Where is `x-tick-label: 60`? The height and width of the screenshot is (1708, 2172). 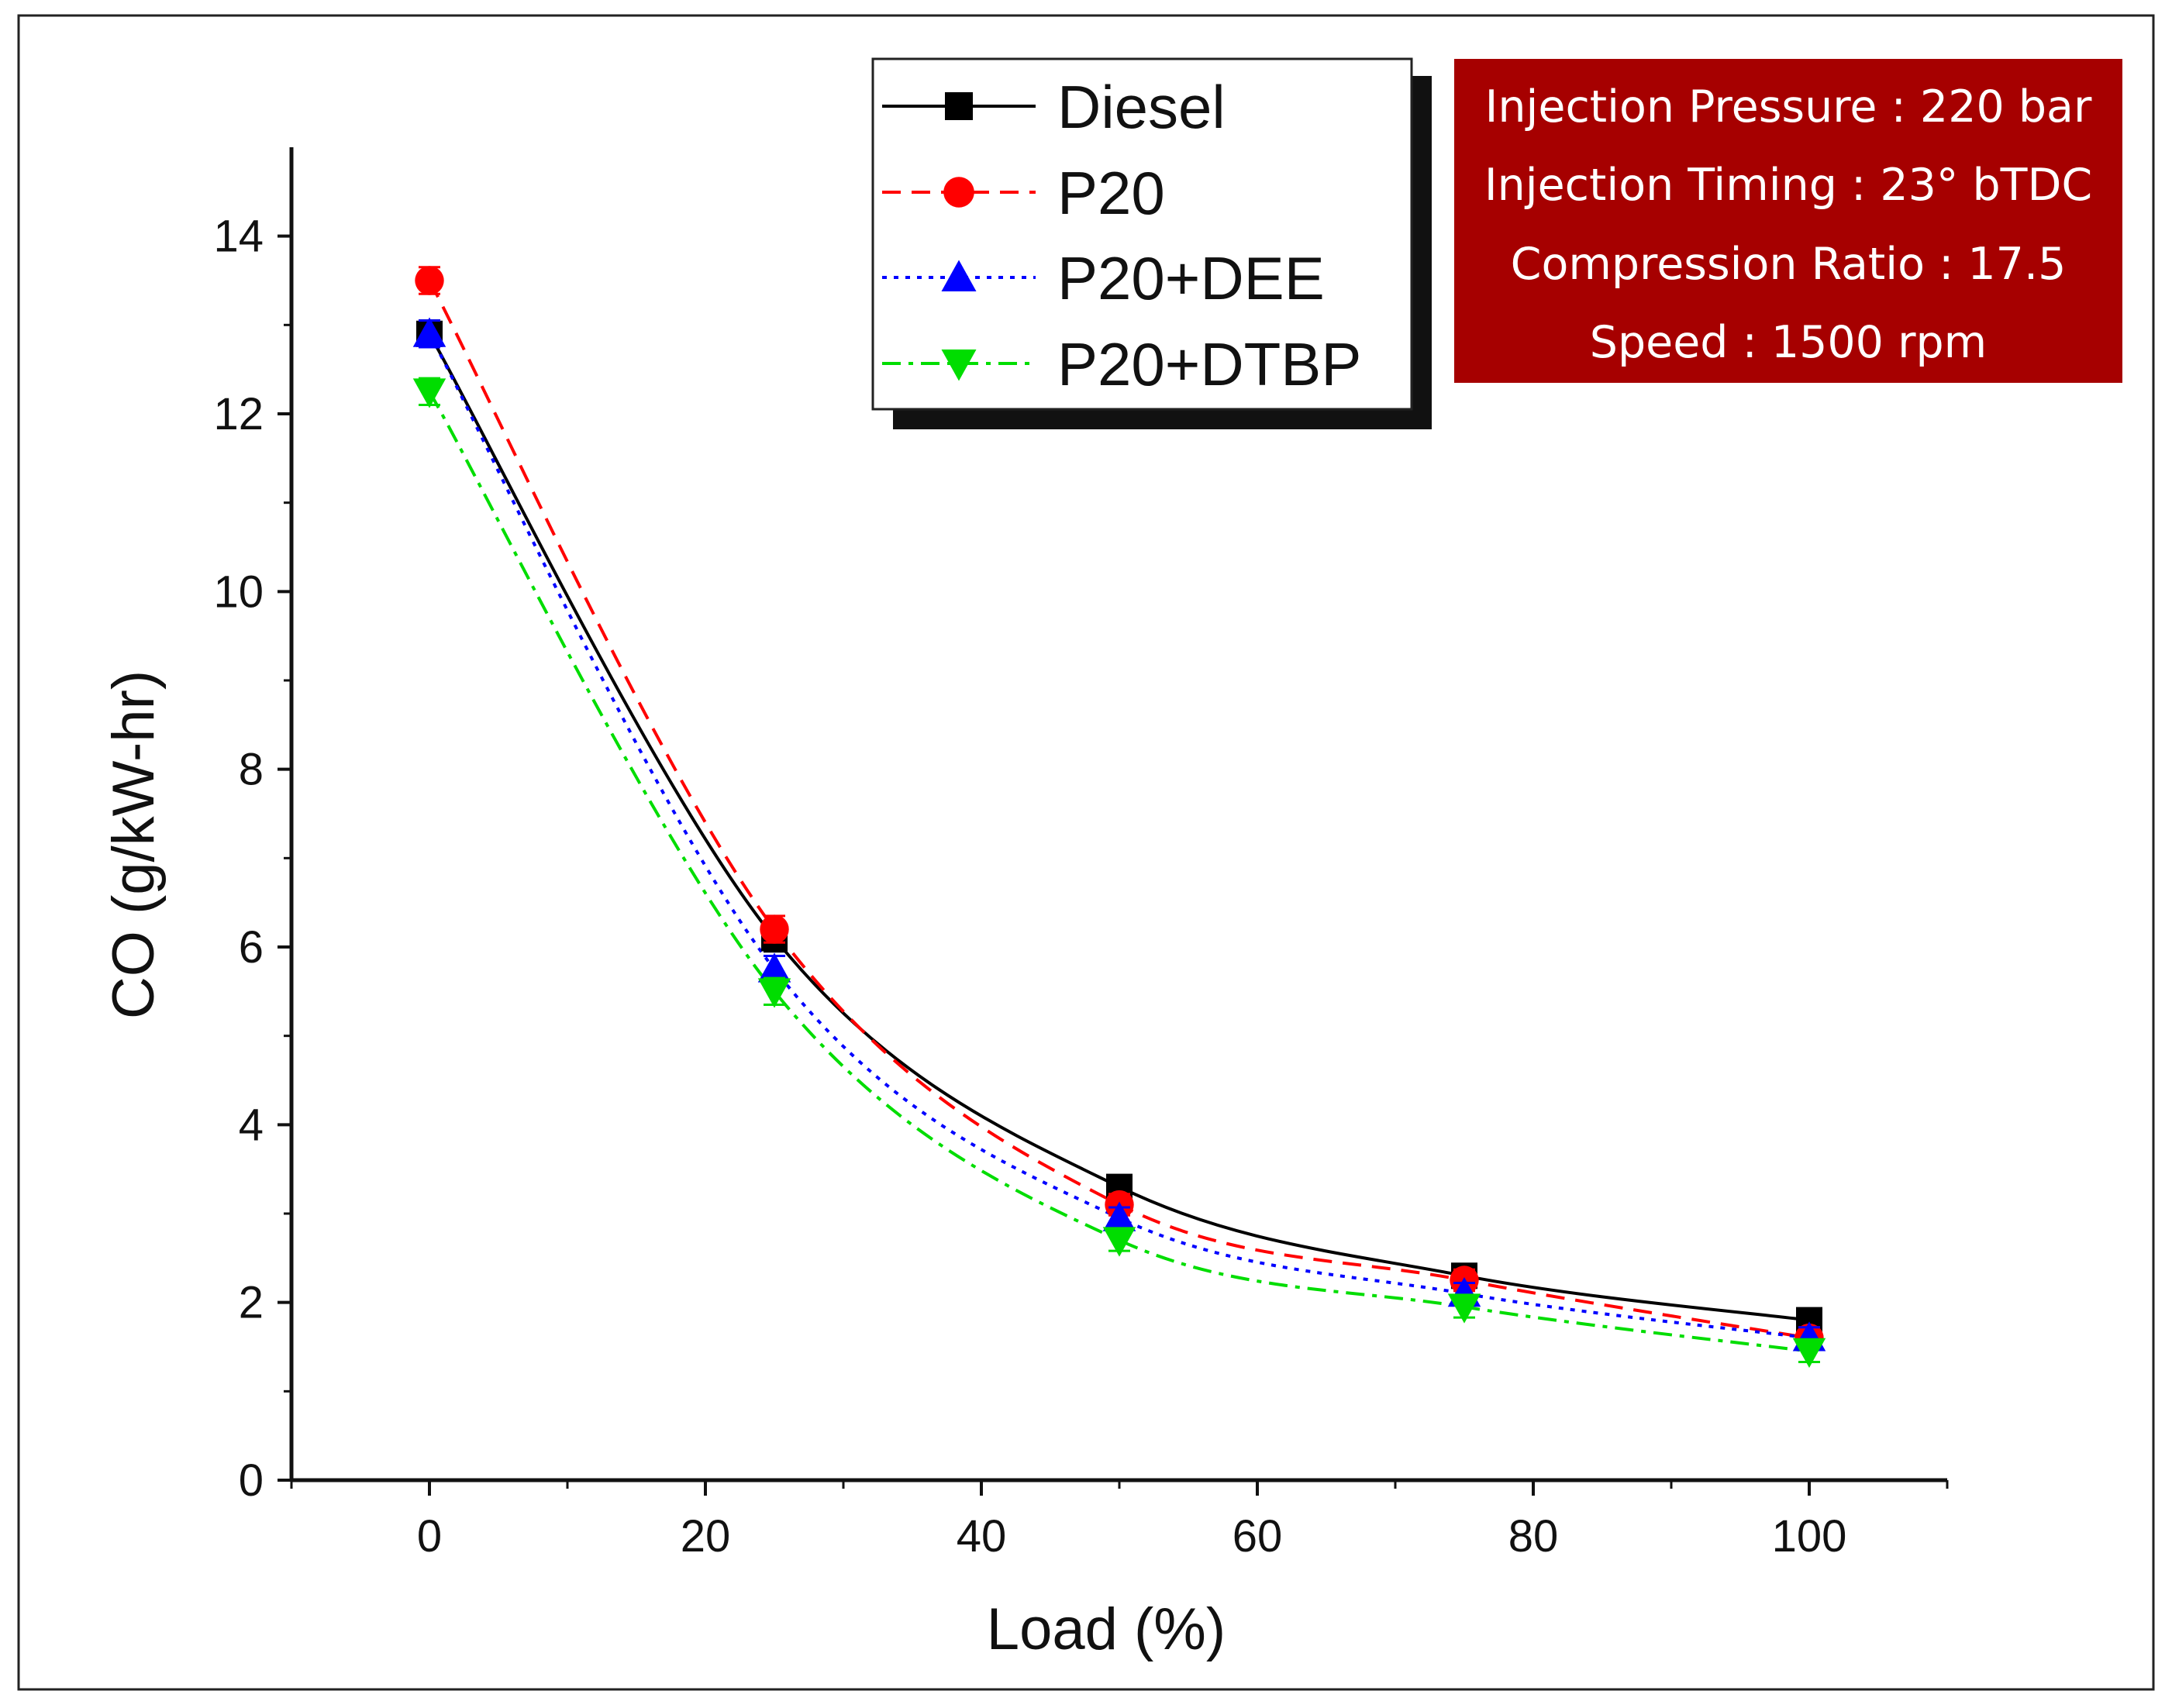 x-tick-label: 60 is located at coordinates (1258, 1537).